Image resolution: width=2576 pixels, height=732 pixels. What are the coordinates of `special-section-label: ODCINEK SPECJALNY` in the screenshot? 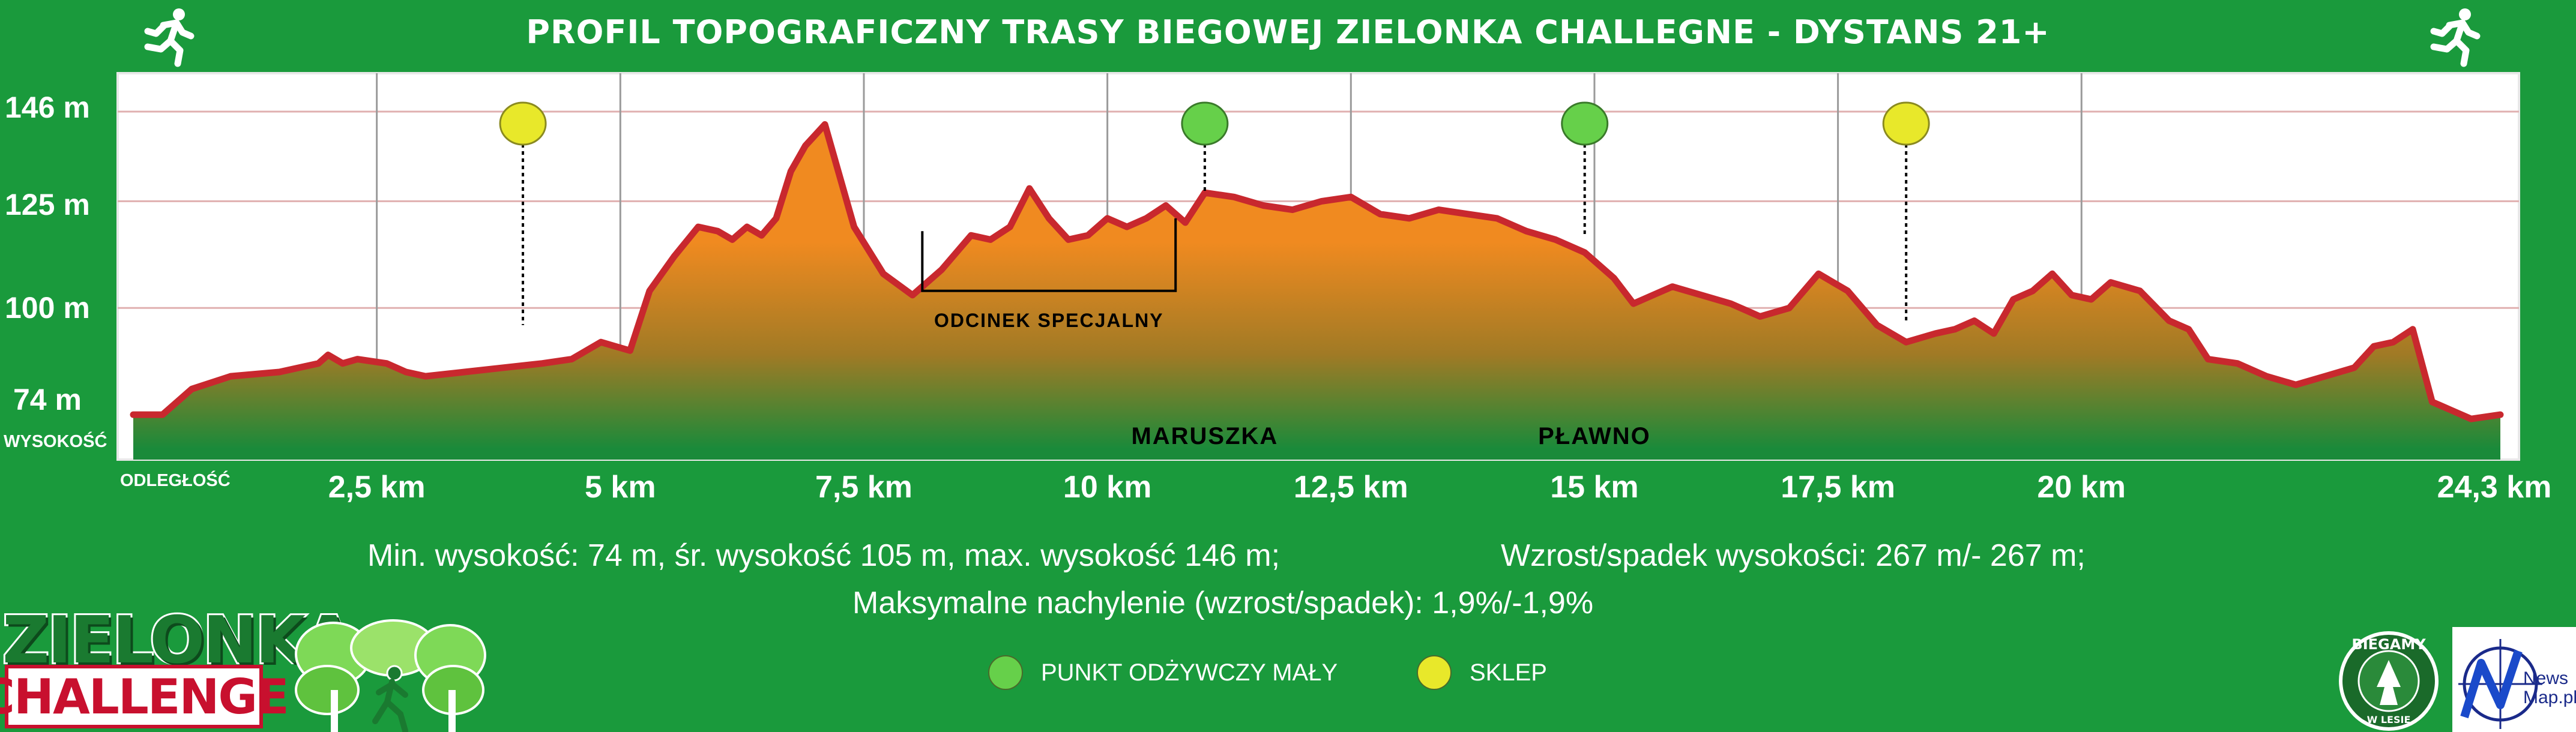 It's located at (1049, 321).